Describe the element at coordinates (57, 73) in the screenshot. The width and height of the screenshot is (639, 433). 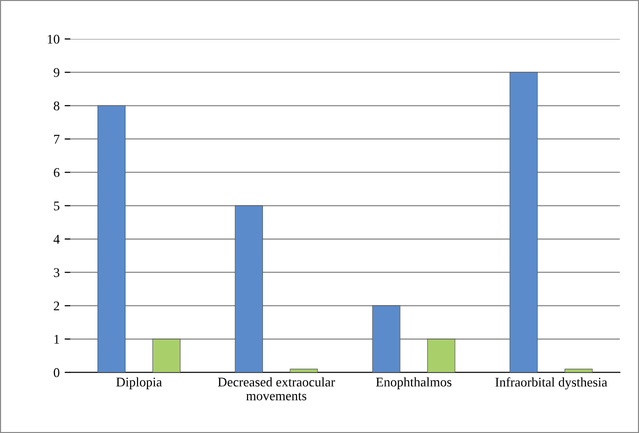
I see `y-tick-label: 9` at that location.